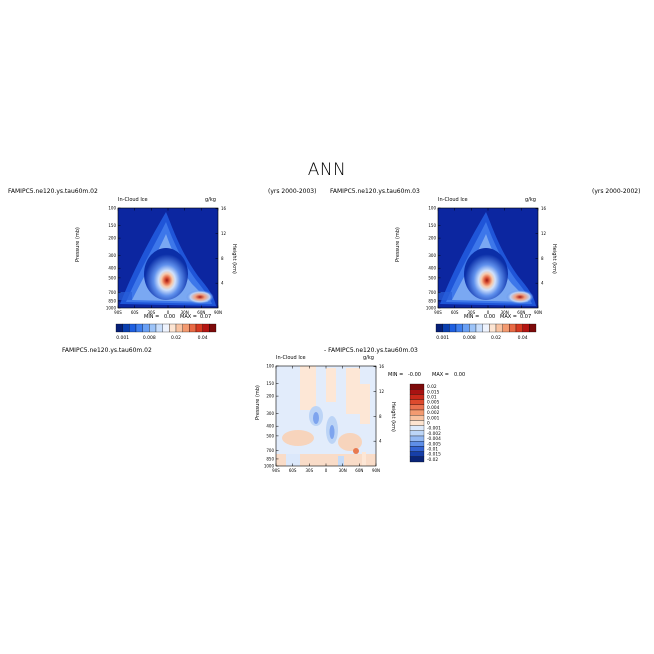 This screenshot has width=654, height=654. Describe the element at coordinates (508, 317) in the screenshot. I see `panel2-max-label: MAX =` at that location.